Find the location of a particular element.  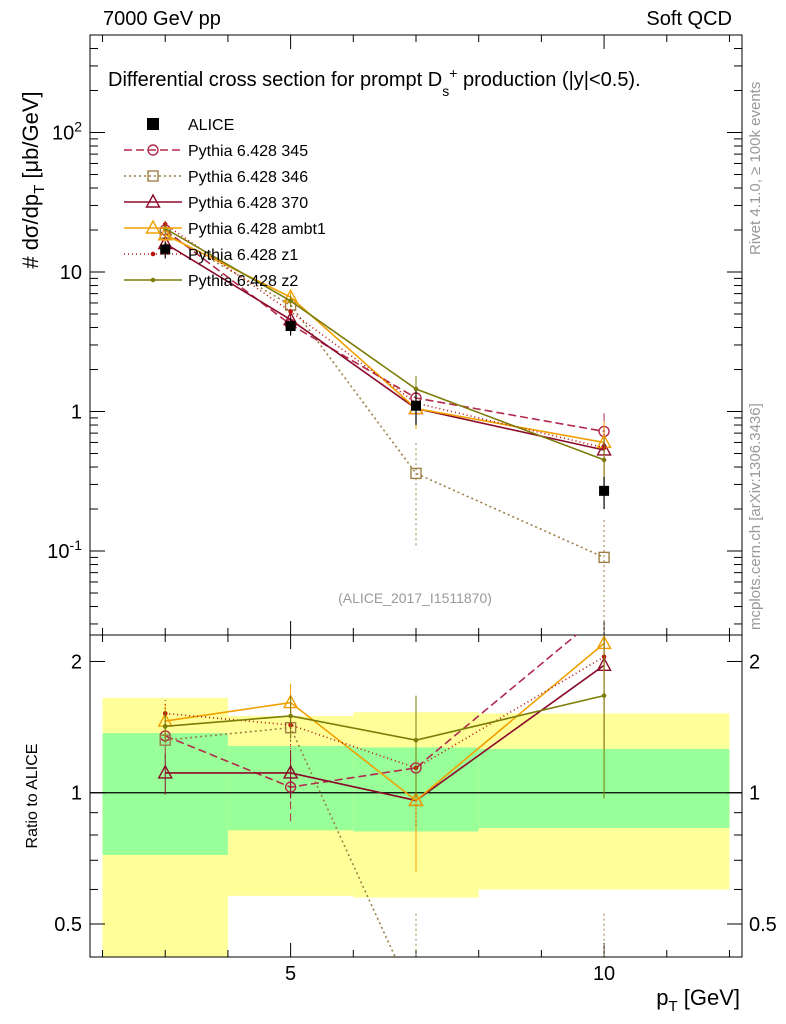

energy-label: 7000 GeV pp is located at coordinates (162, 19).